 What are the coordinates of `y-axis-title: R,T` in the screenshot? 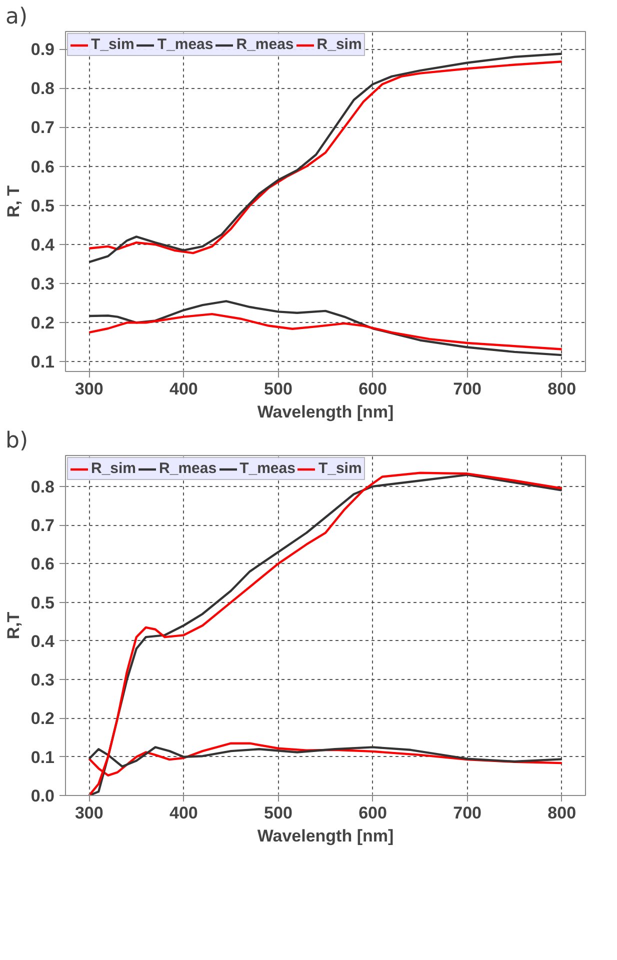 It's located at (13, 625).